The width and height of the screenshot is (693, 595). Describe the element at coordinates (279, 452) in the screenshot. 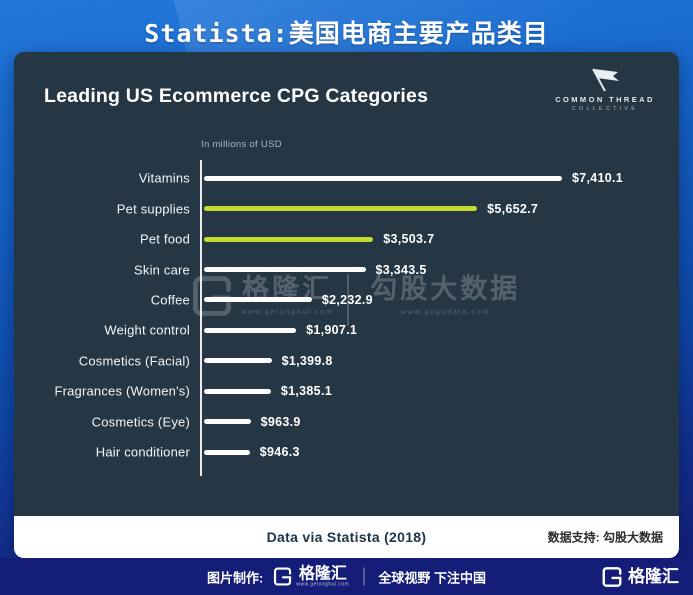

I see `value-label: $946.3` at that location.